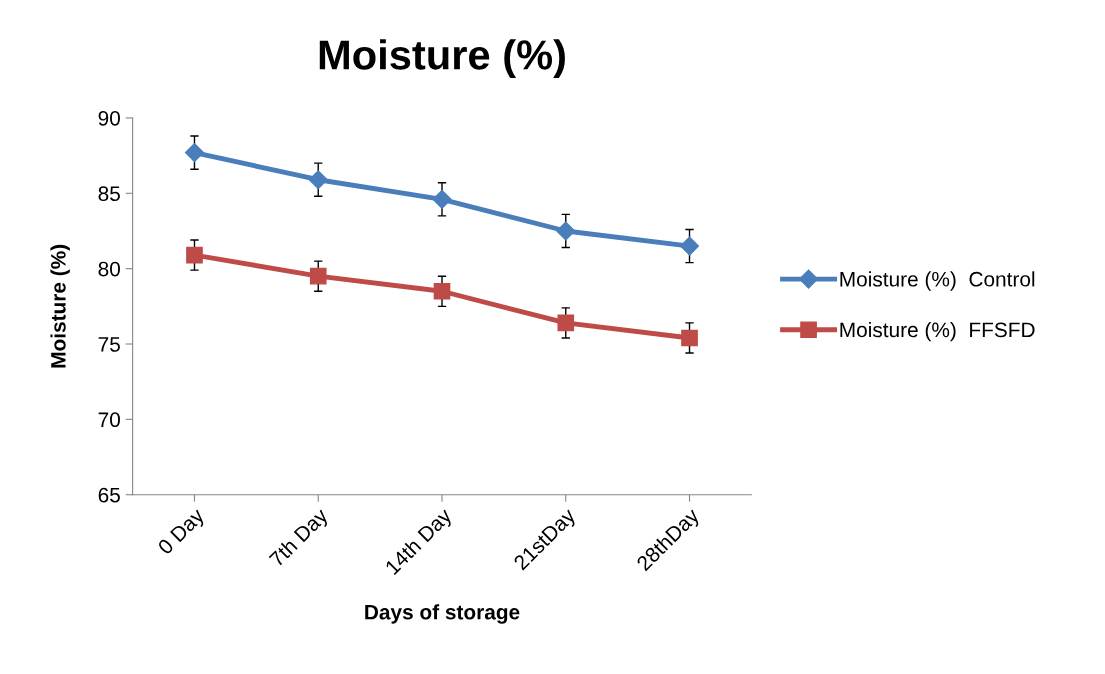 Image resolution: width=1105 pixels, height=674 pixels. I want to click on legend-label: Moisture (%) FFSFD, so click(937, 331).